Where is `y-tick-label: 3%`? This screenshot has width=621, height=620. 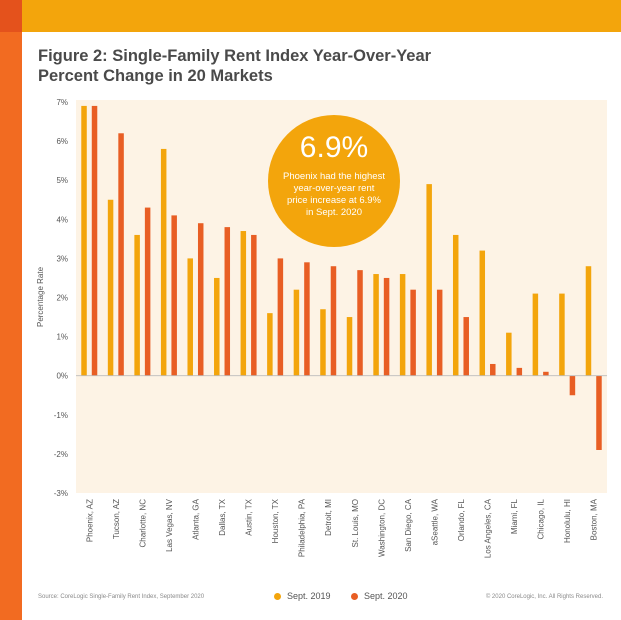 y-tick-label: 3% is located at coordinates (62, 258).